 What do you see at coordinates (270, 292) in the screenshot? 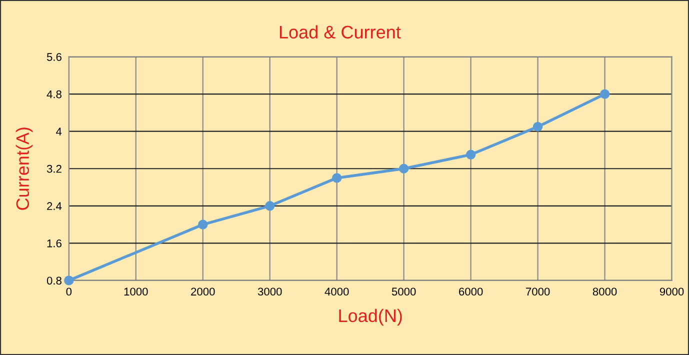
I see `x-tick-label: 3000` at bounding box center [270, 292].